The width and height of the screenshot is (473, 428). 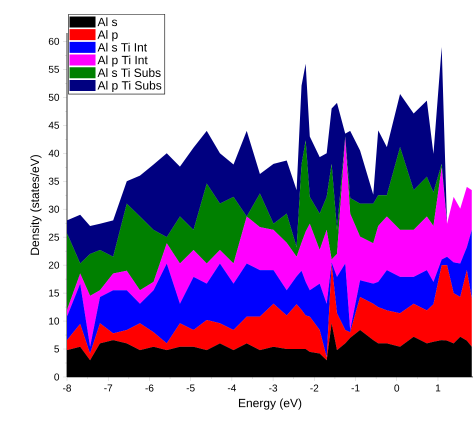 I want to click on legend-label: Al s, so click(x=108, y=21).